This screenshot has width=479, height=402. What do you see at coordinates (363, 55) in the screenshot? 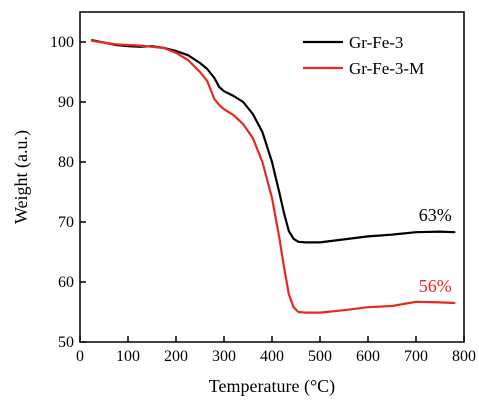
I see `legend: Gr-Fe-3 Gr-Fe-3-M` at bounding box center [363, 55].